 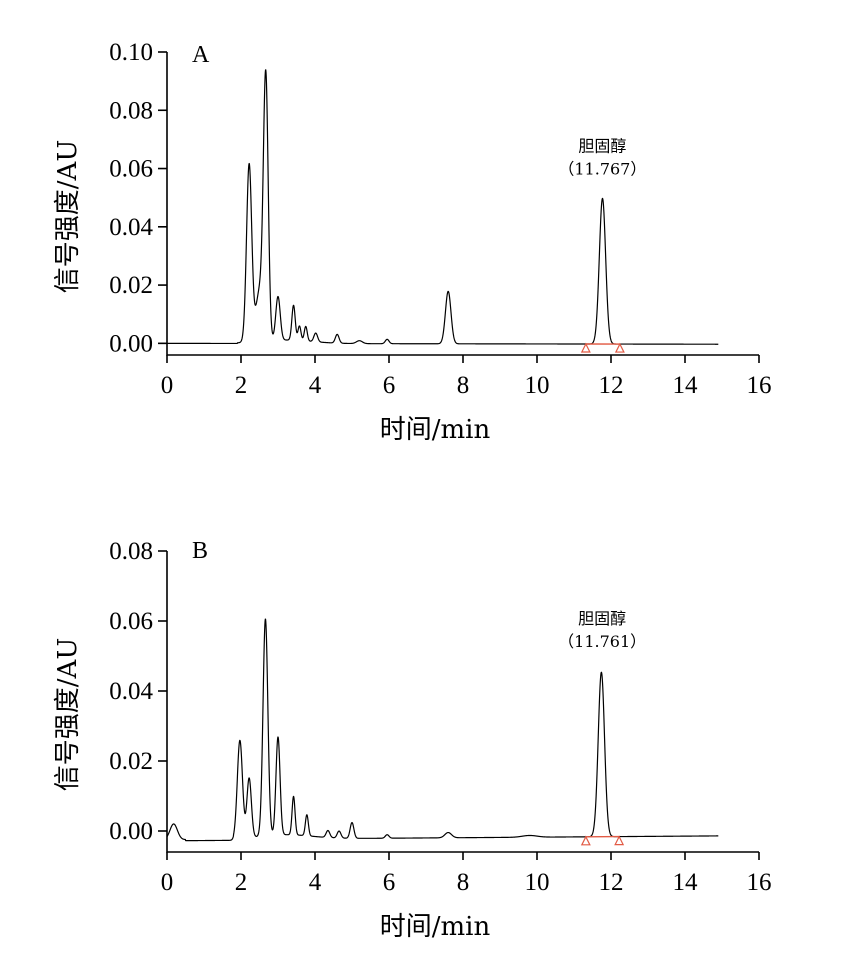 What do you see at coordinates (201, 55) in the screenshot?
I see `panel-label: A` at bounding box center [201, 55].